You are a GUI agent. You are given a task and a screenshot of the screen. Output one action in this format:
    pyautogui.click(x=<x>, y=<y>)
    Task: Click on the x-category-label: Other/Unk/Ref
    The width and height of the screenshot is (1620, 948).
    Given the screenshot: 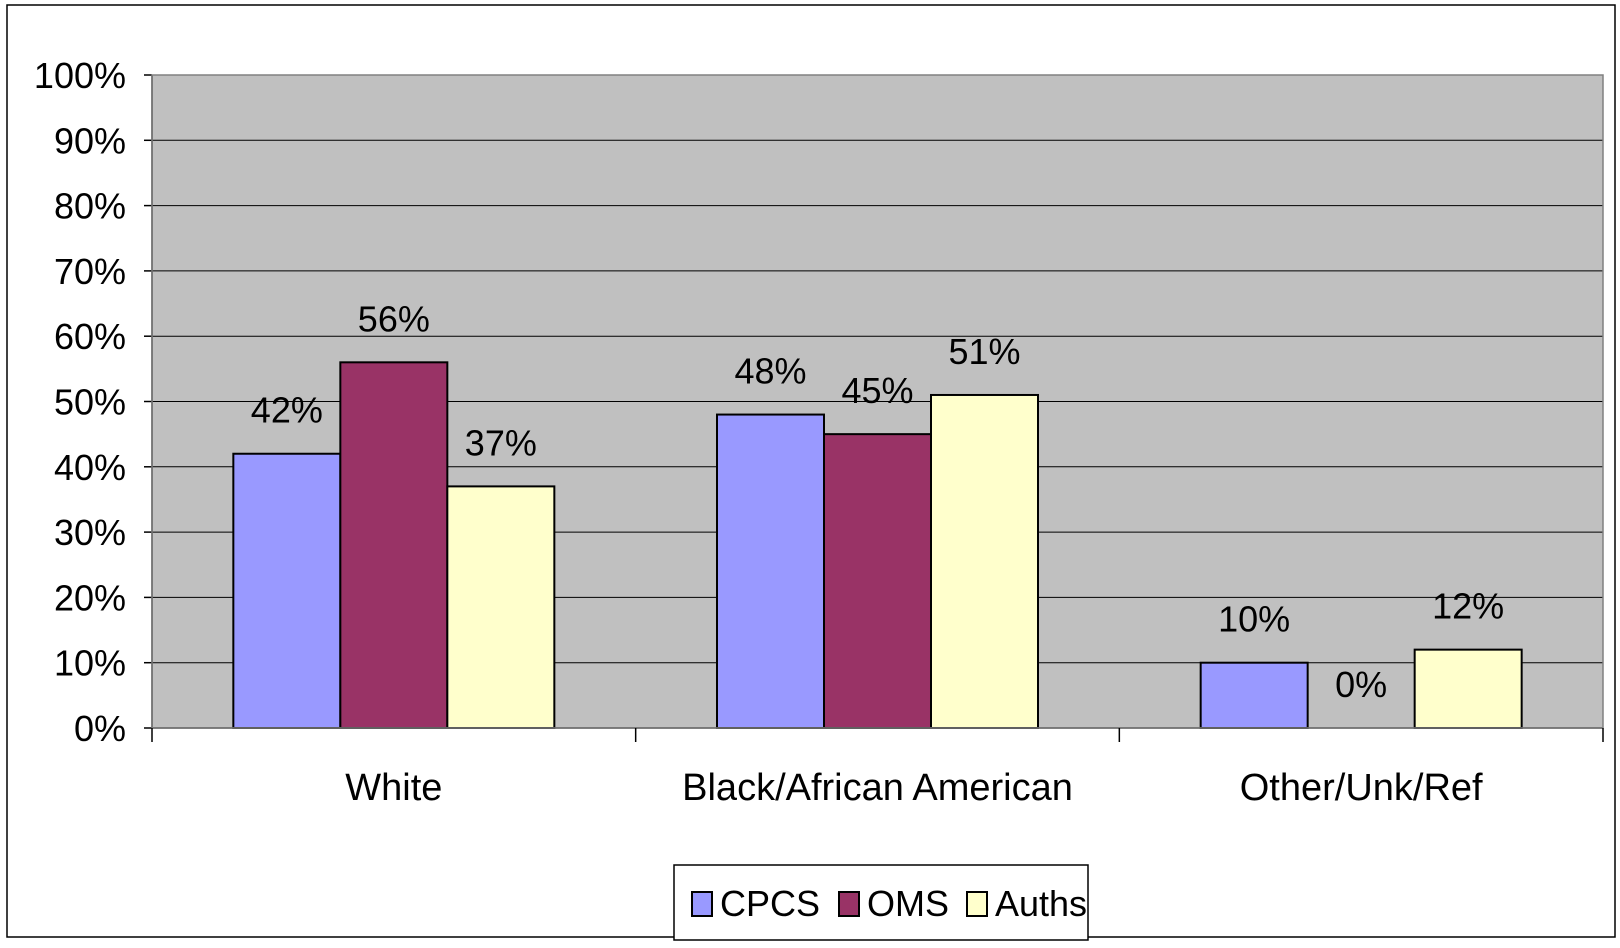 What is the action you would take?
    pyautogui.click(x=1361, y=788)
    